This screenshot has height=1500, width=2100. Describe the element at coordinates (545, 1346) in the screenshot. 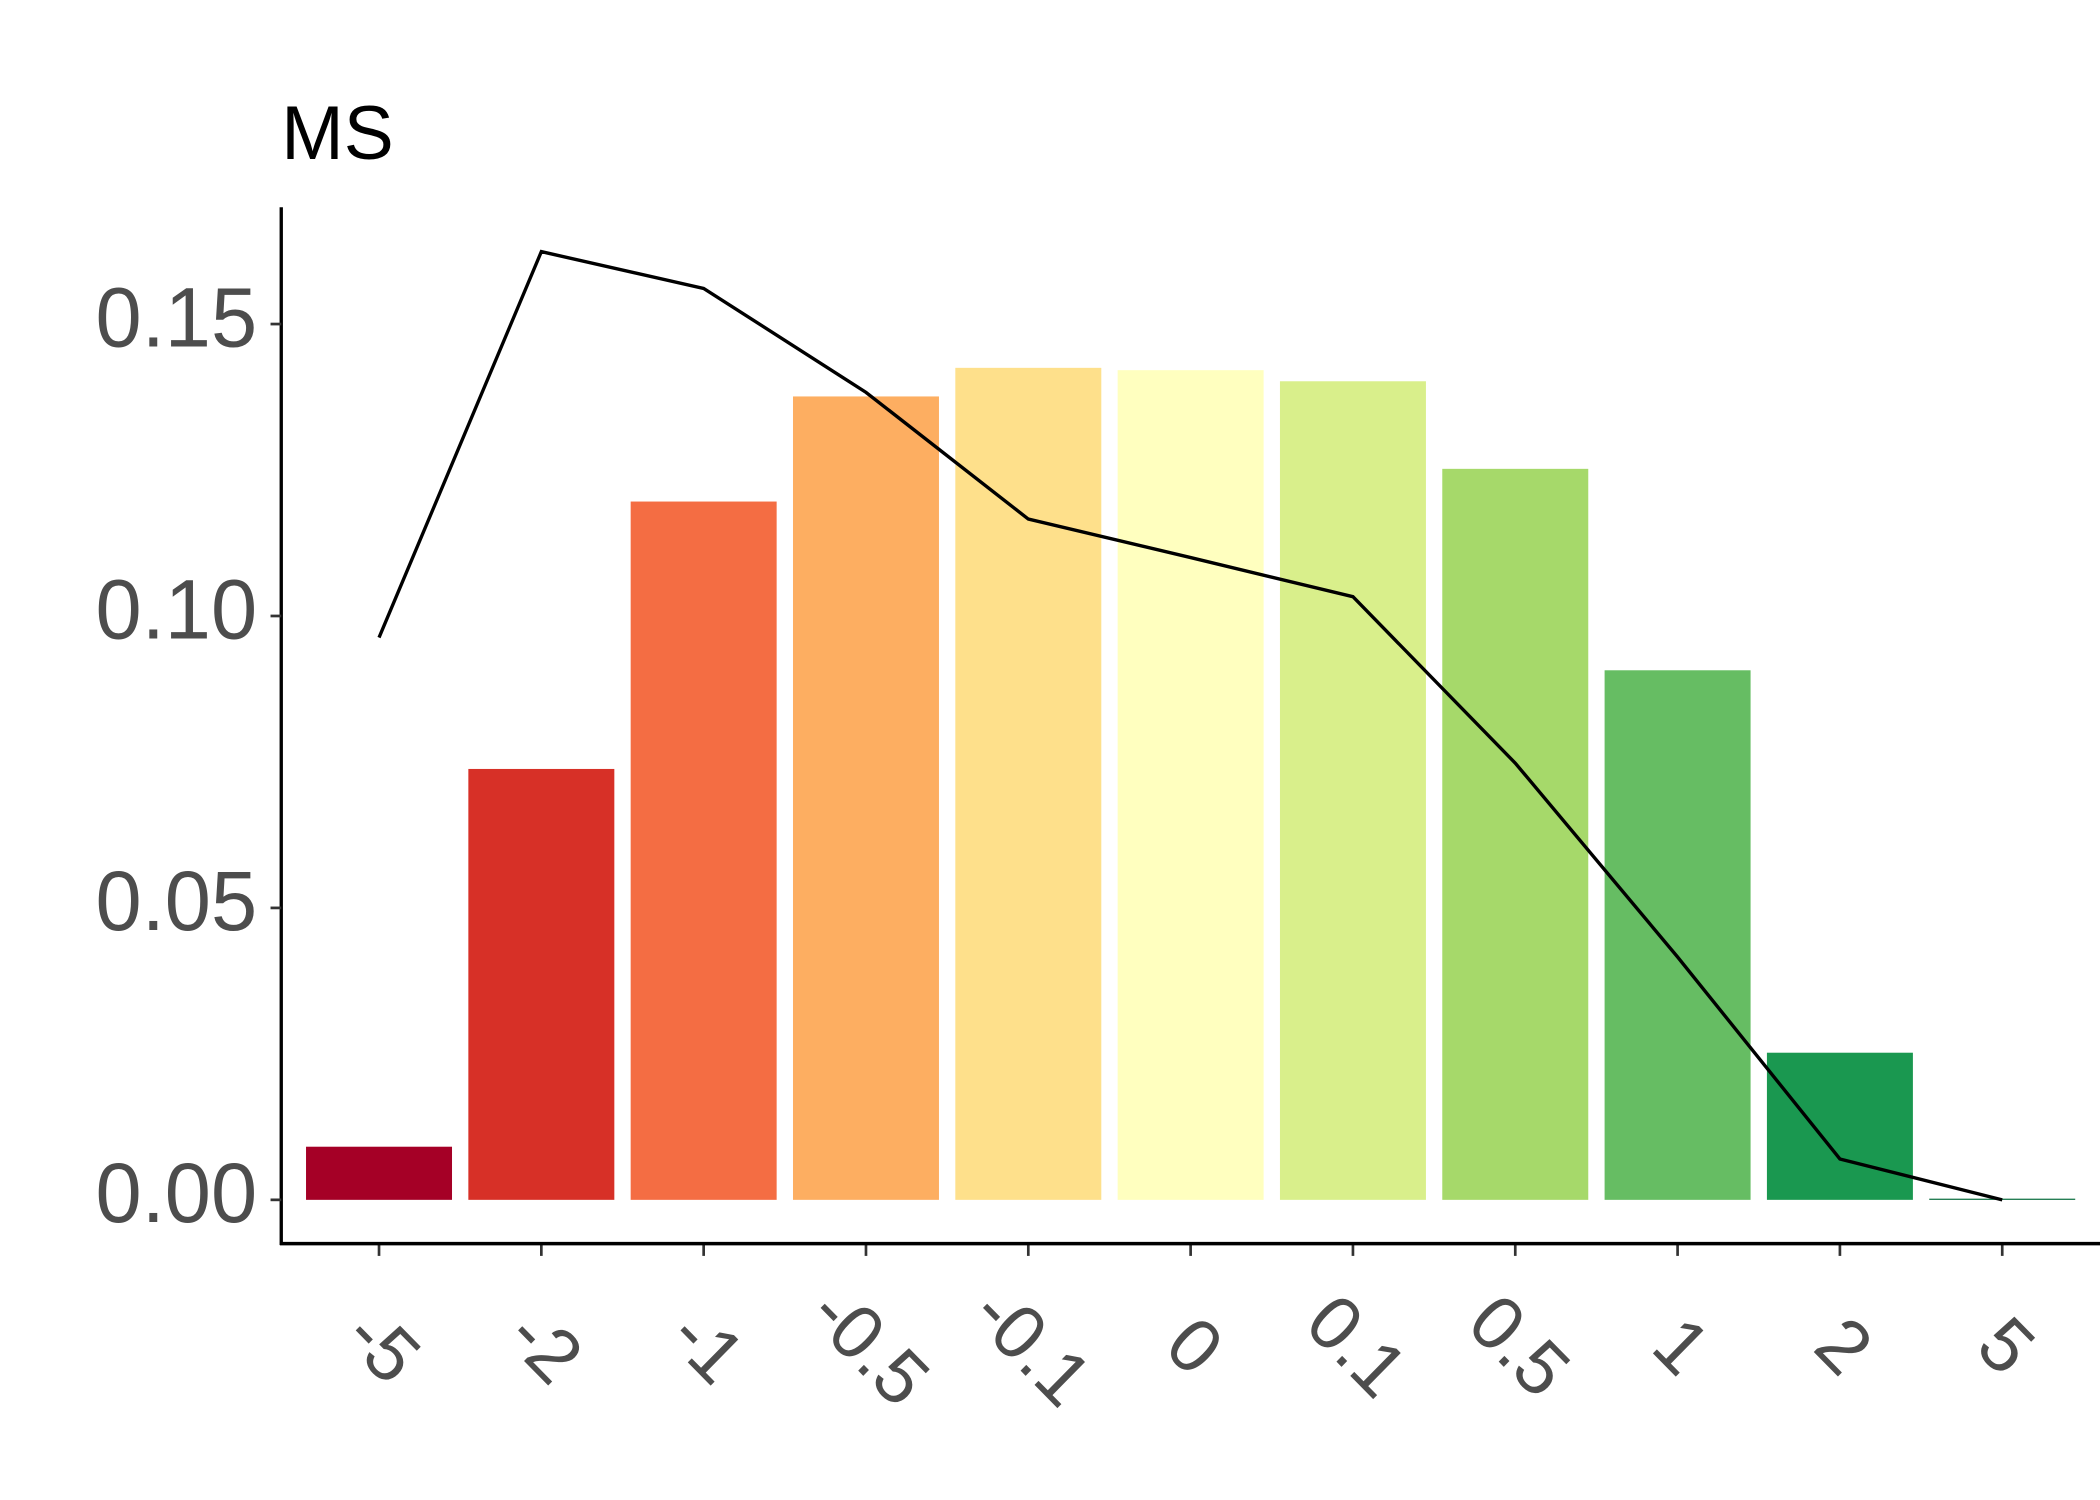

I see `x-tick-label: -2` at that location.